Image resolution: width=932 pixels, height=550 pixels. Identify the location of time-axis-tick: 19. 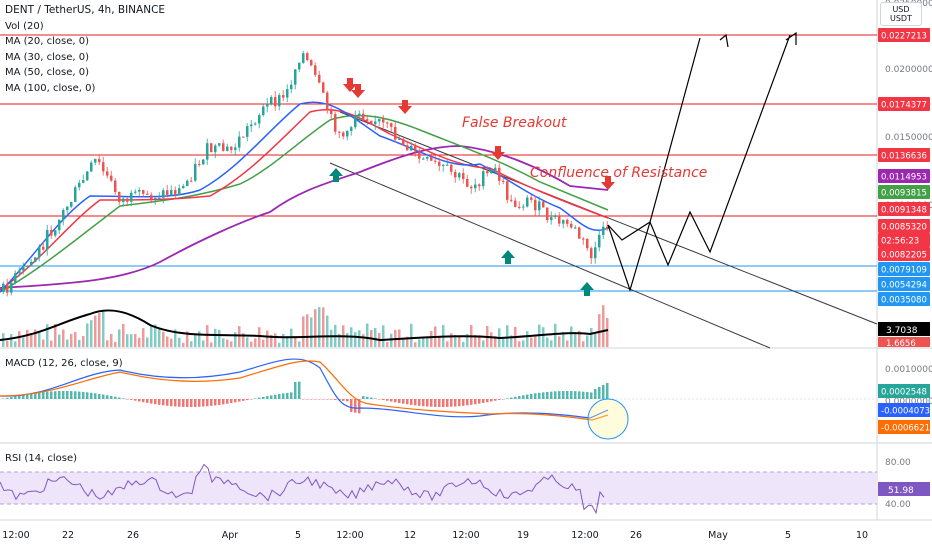
(523, 535).